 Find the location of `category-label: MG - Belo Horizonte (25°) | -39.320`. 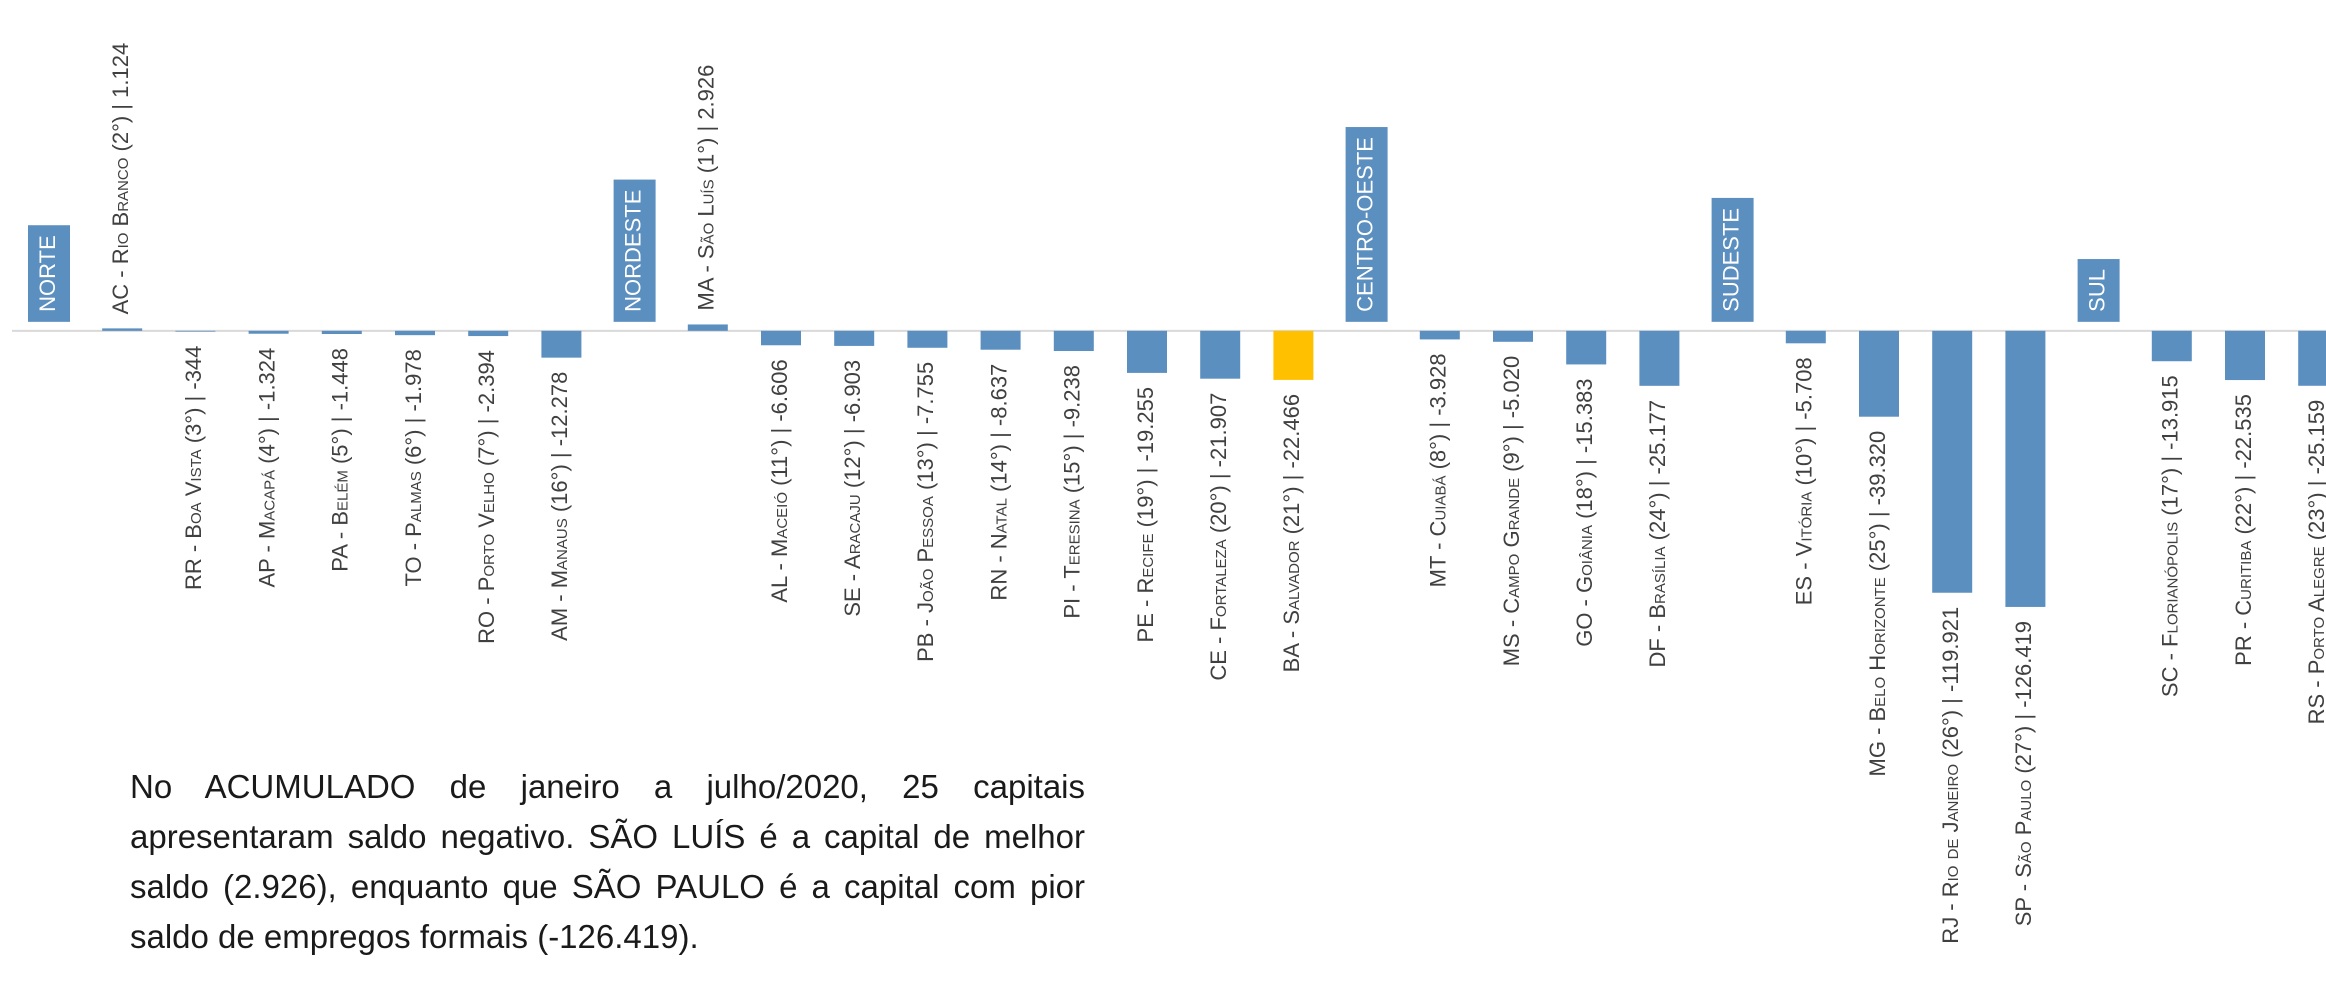

category-label: MG - Belo Horizonte (25°) | -39.320 is located at coordinates (1877, 604).